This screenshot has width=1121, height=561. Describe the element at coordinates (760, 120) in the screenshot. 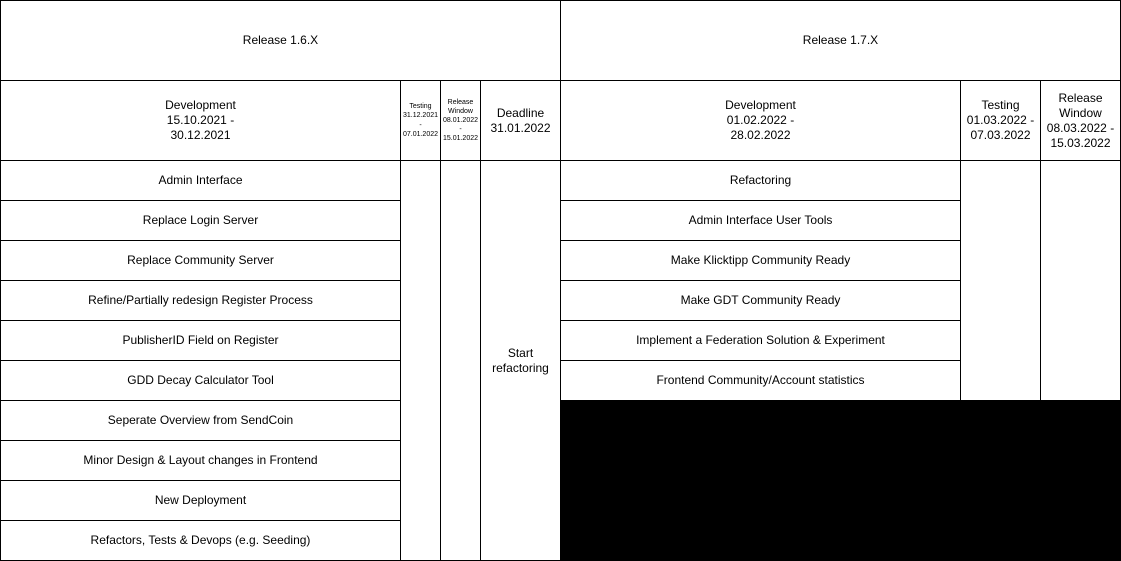

I see `right-development-header: Development 01.02.2022 - 28.02.2022` at that location.